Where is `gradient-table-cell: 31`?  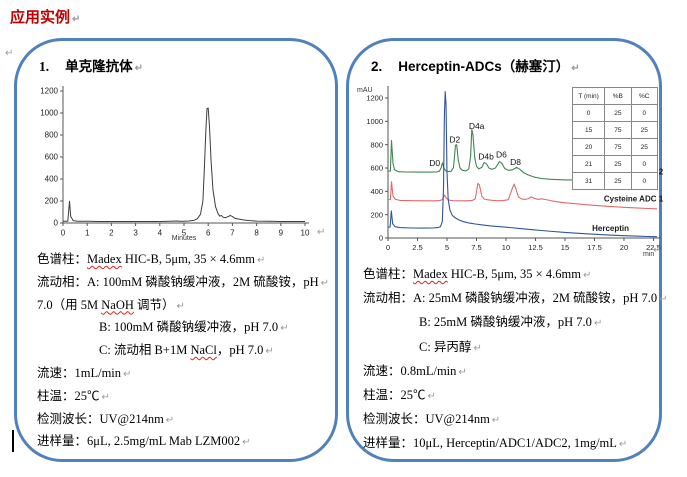
gradient-table-cell: 31 is located at coordinates (588, 181).